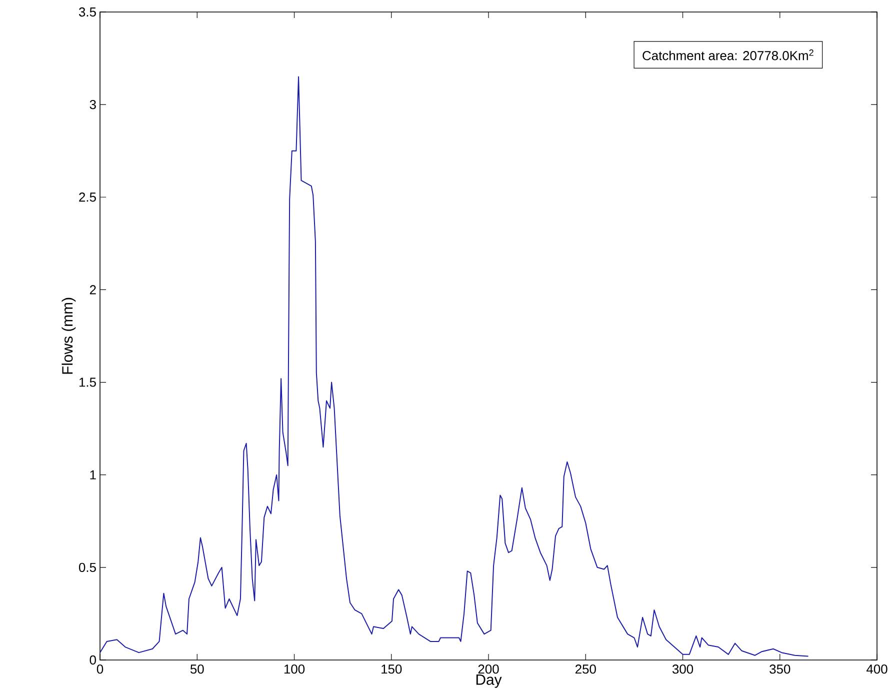 The image size is (892, 700). I want to click on y-tick-label: 2, so click(93, 289).